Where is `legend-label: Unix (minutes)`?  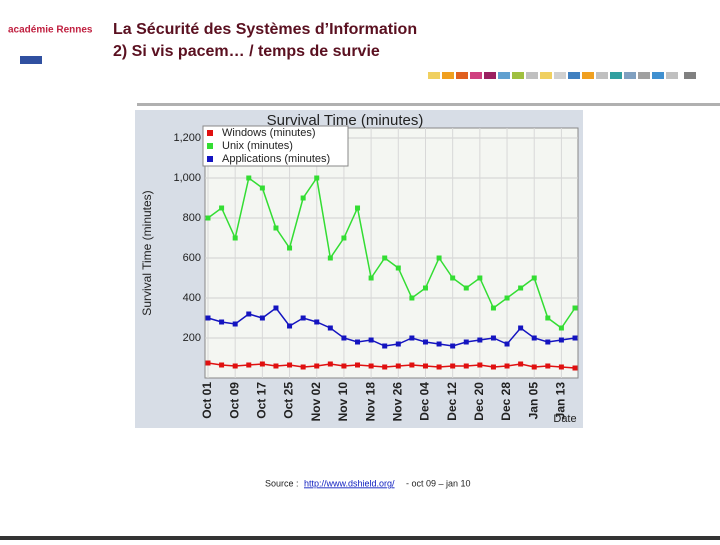 legend-label: Unix (minutes) is located at coordinates (257, 146).